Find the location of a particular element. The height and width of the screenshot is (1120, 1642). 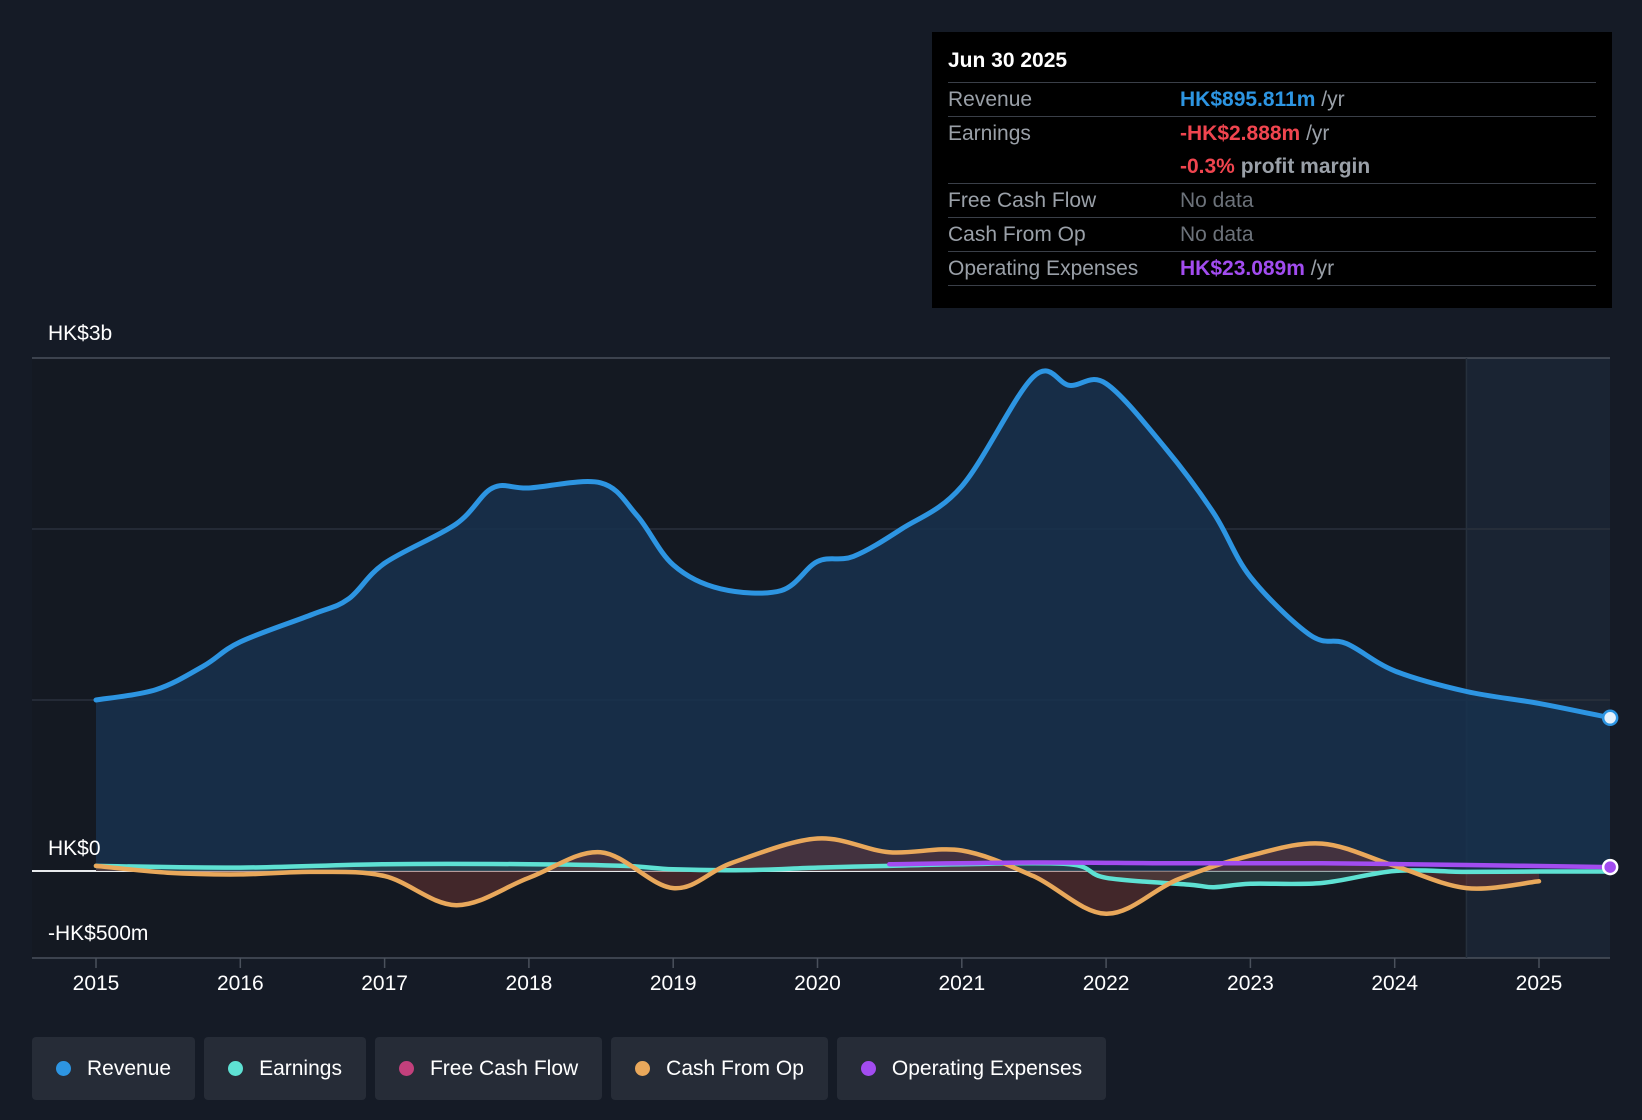

tooltip-label is located at coordinates (1064, 166).